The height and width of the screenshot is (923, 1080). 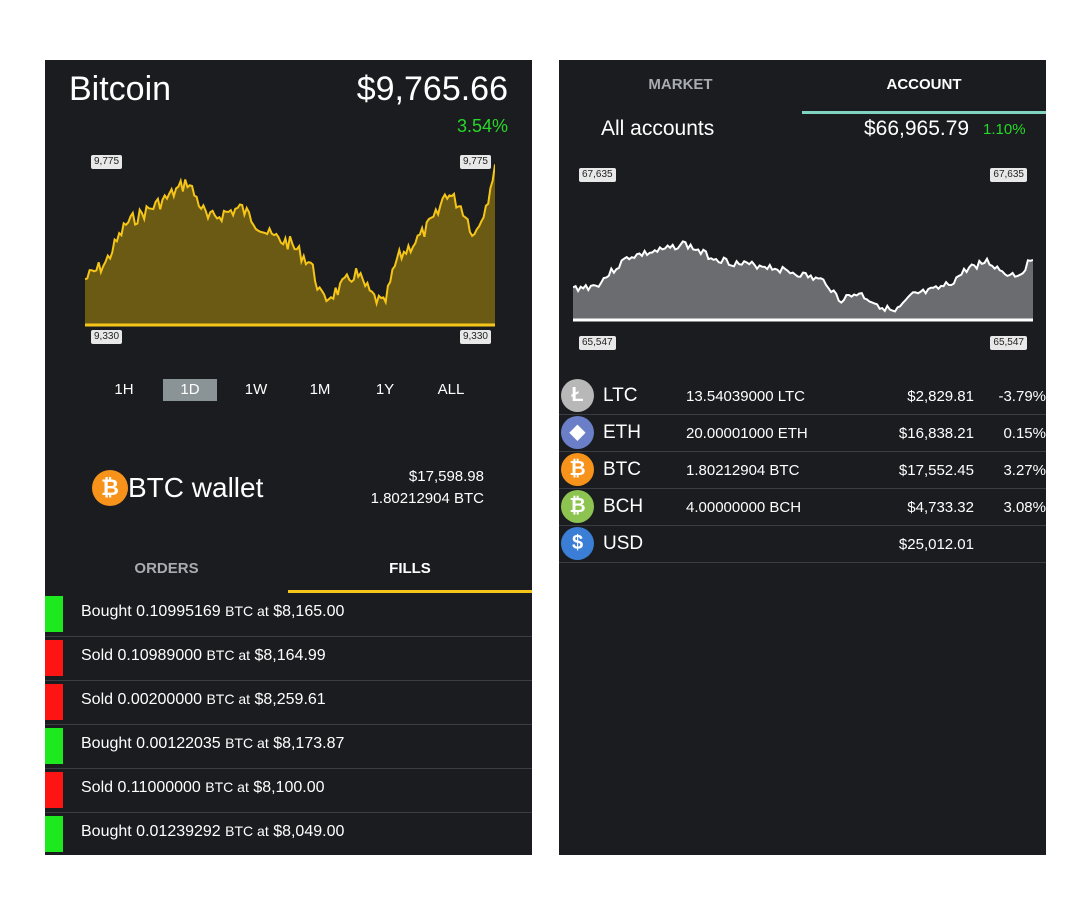 What do you see at coordinates (577, 395) in the screenshot?
I see `litecoin-icon: Ł` at bounding box center [577, 395].